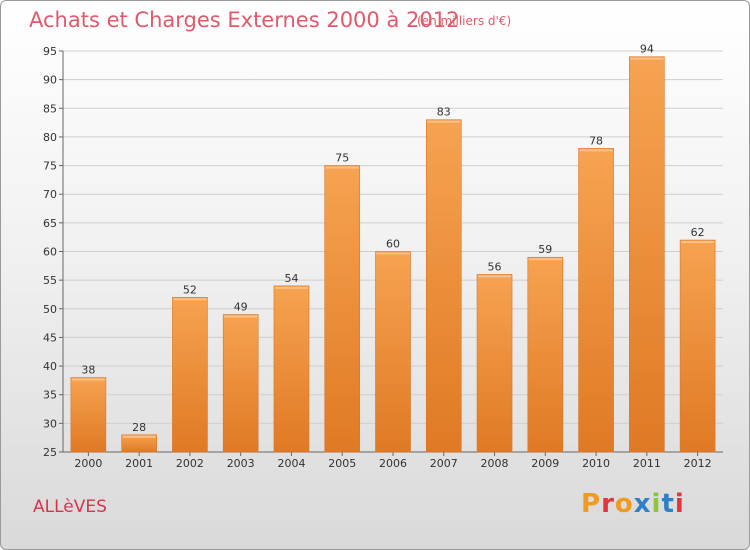 This screenshot has height=550, width=750. I want to click on commune-name: ALLèVES, so click(70, 507).